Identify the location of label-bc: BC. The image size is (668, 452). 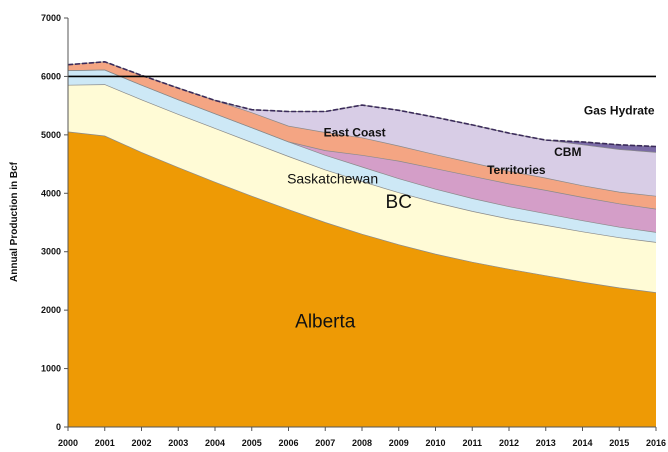
(399, 202).